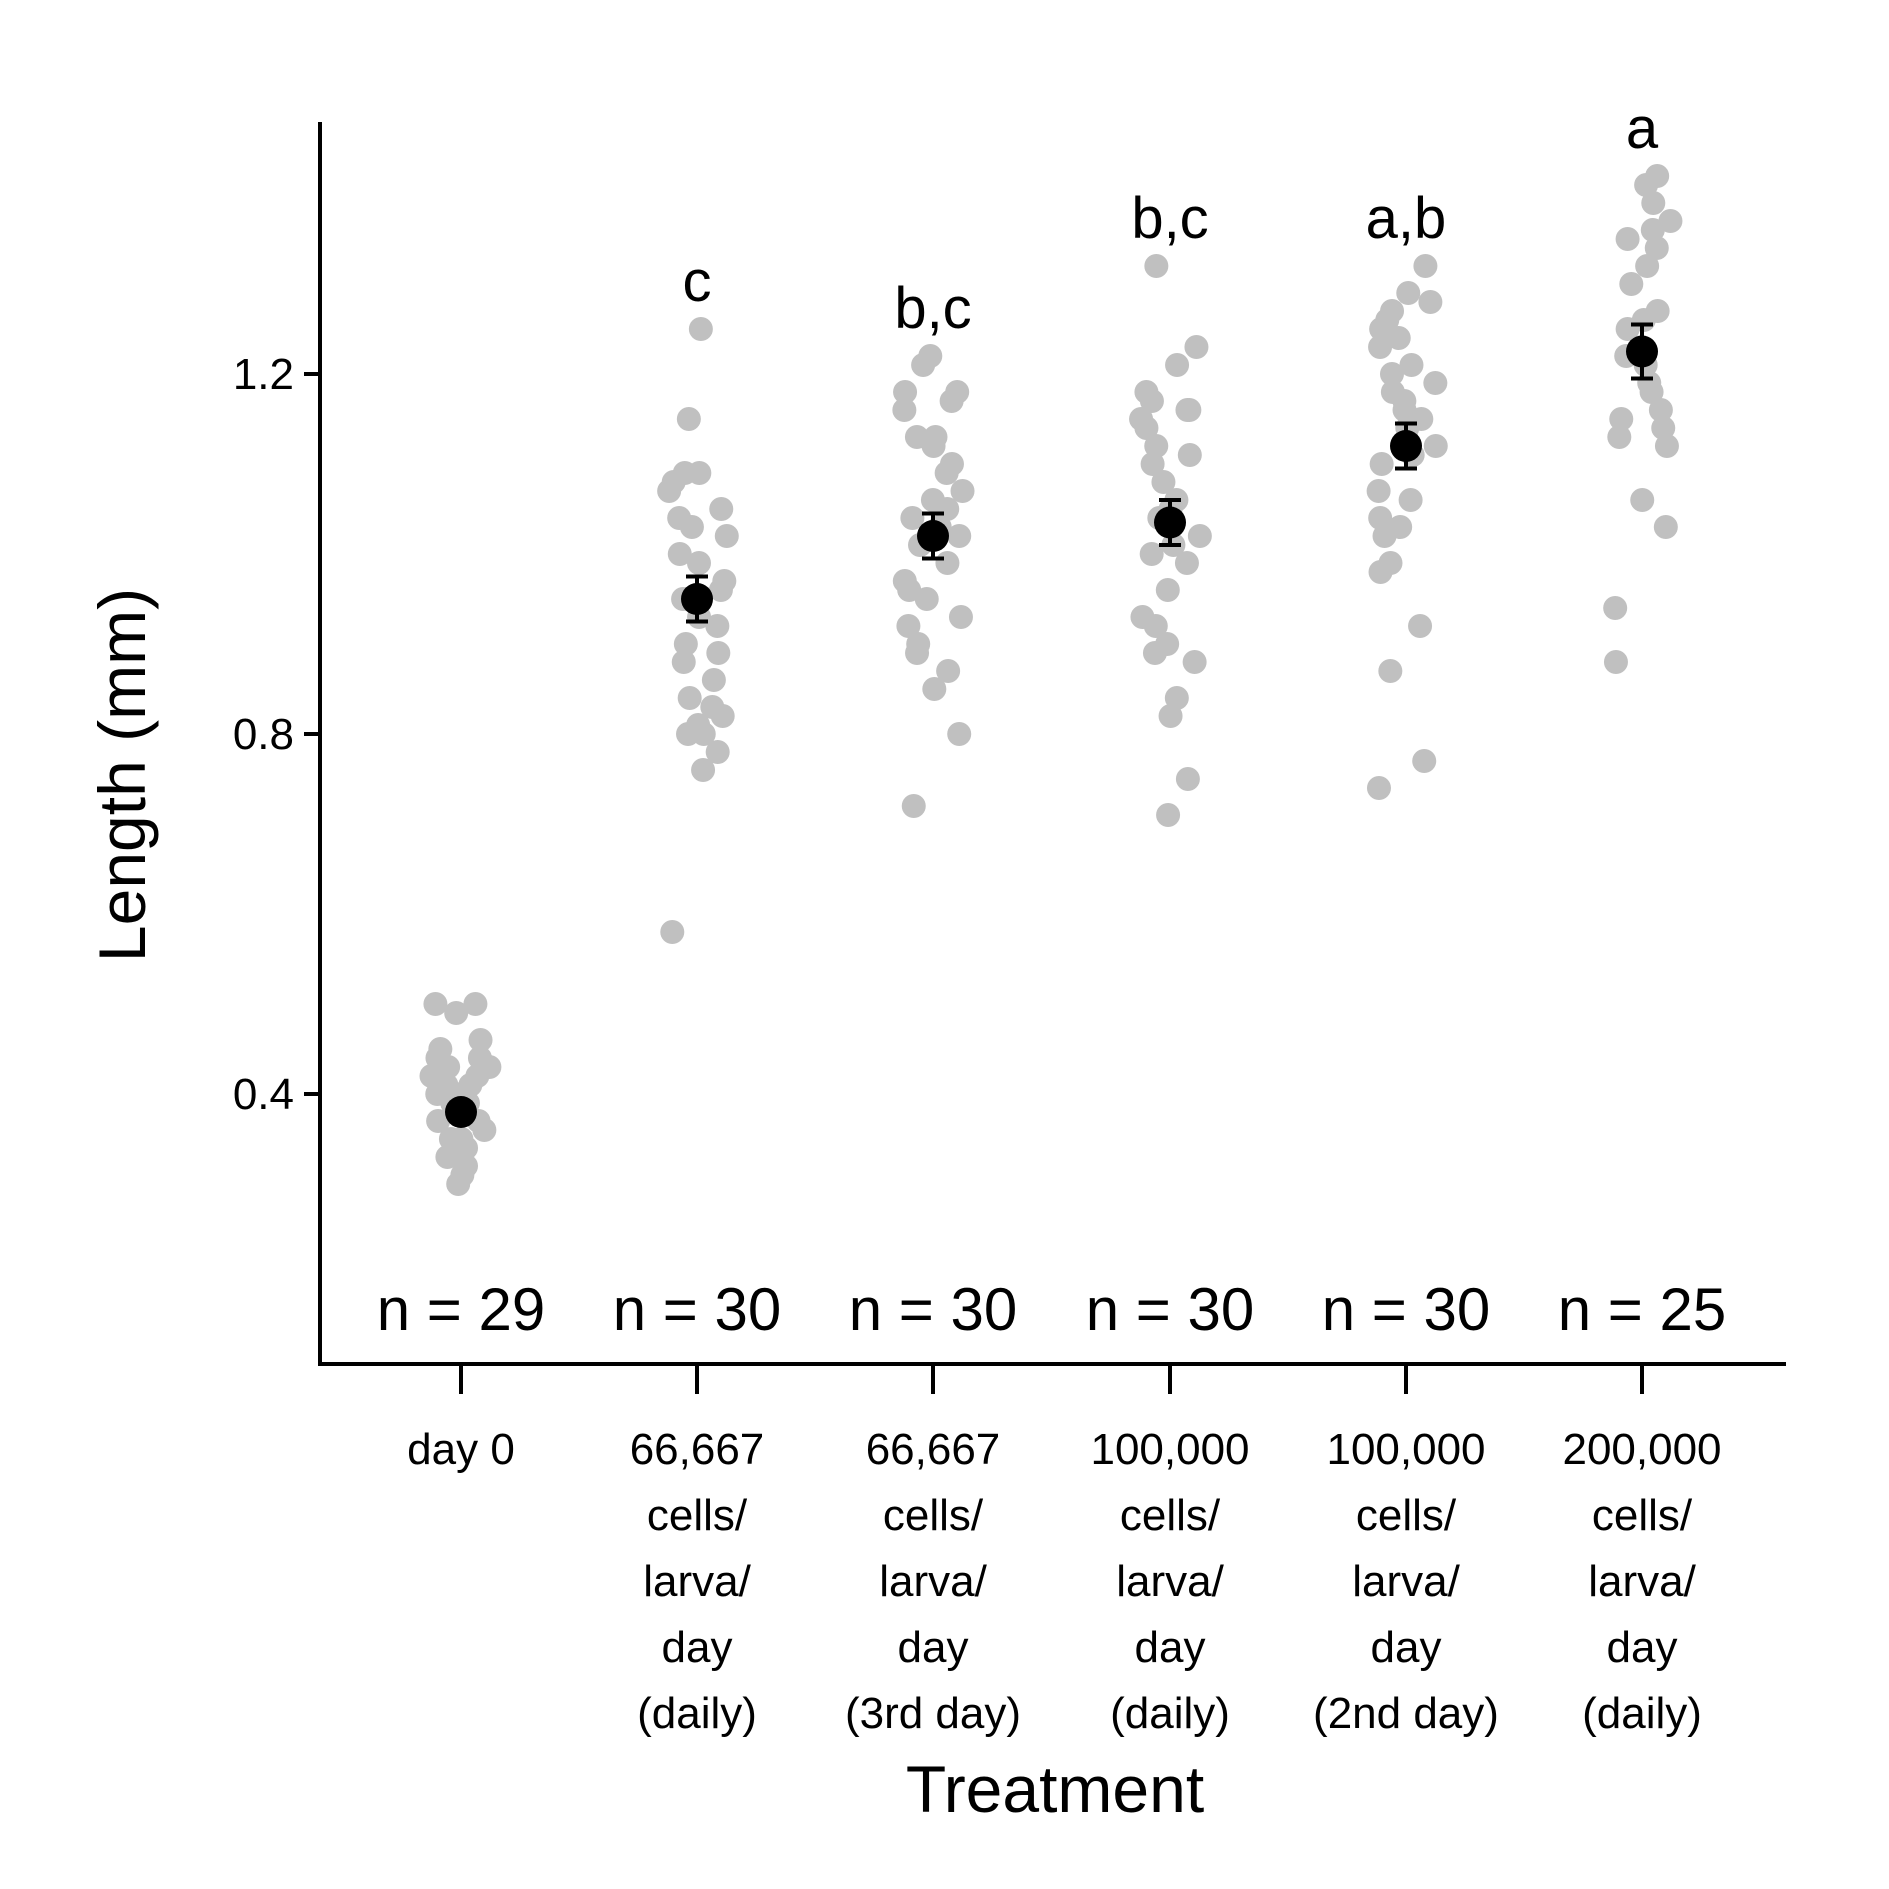  I want to click on category-label: 66,667 cells/larva/day (3rd day), so click(933, 1581).